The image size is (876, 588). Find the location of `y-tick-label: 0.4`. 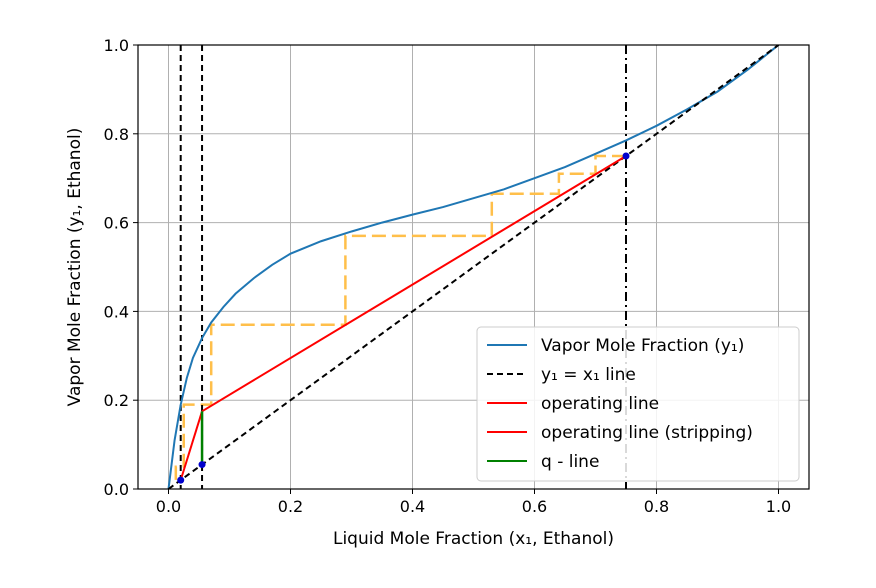

y-tick-label: 0.4 is located at coordinates (116, 311).